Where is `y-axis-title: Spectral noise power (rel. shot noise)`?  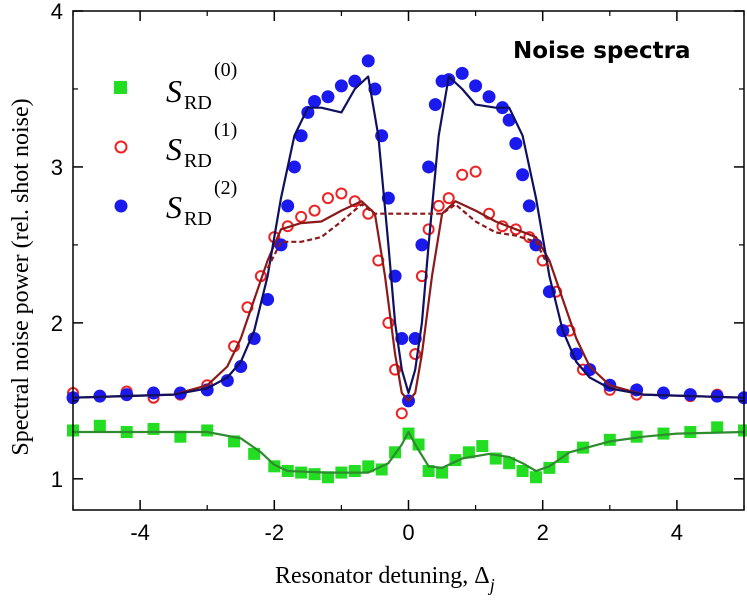 y-axis-title: Spectral noise power (rel. shot noise) is located at coordinates (21, 276).